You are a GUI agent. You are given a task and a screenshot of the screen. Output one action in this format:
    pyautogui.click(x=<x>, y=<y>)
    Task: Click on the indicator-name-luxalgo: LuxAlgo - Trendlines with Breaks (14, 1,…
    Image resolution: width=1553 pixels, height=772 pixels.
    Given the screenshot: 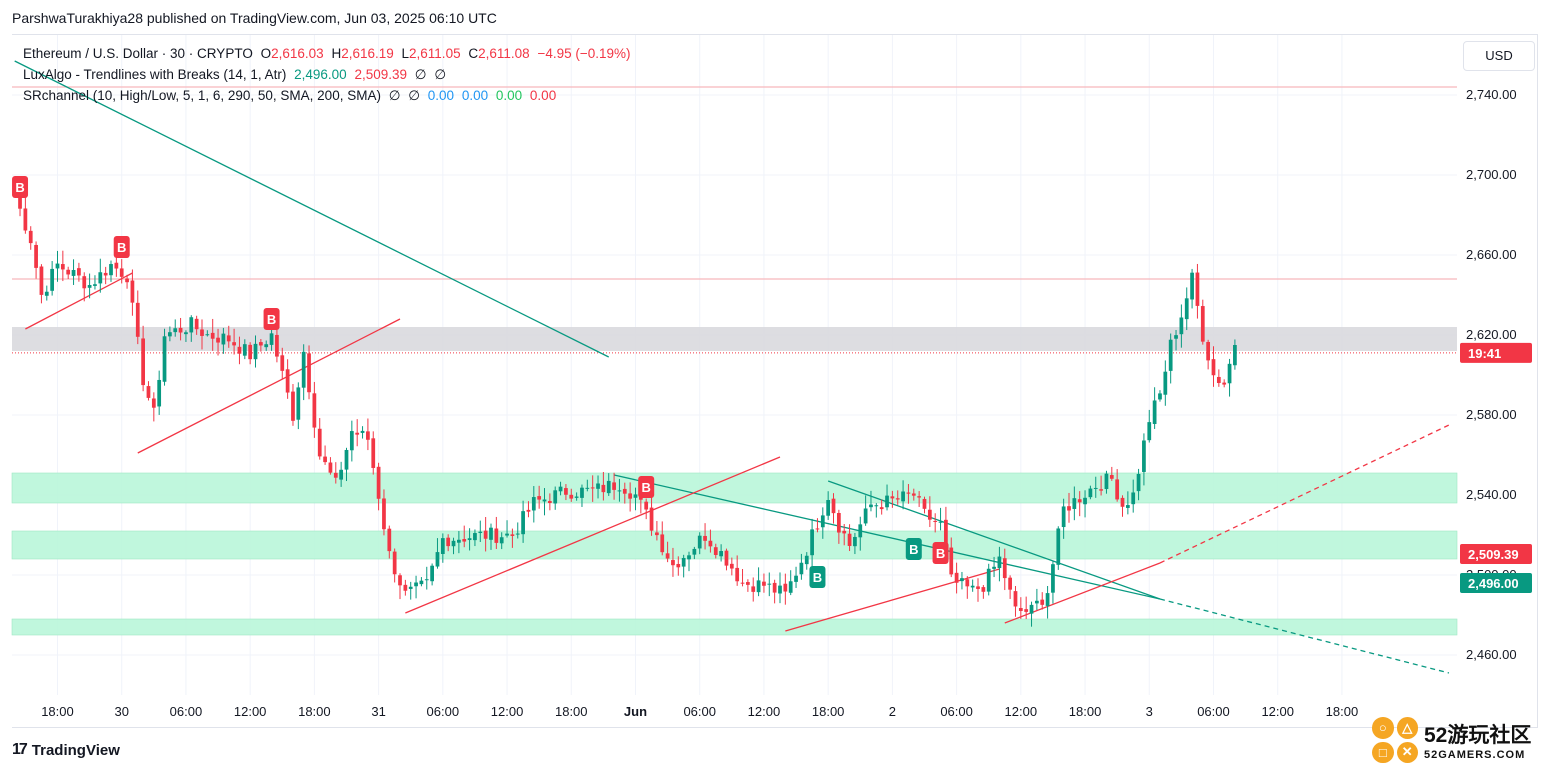 What is the action you would take?
    pyautogui.click(x=155, y=74)
    